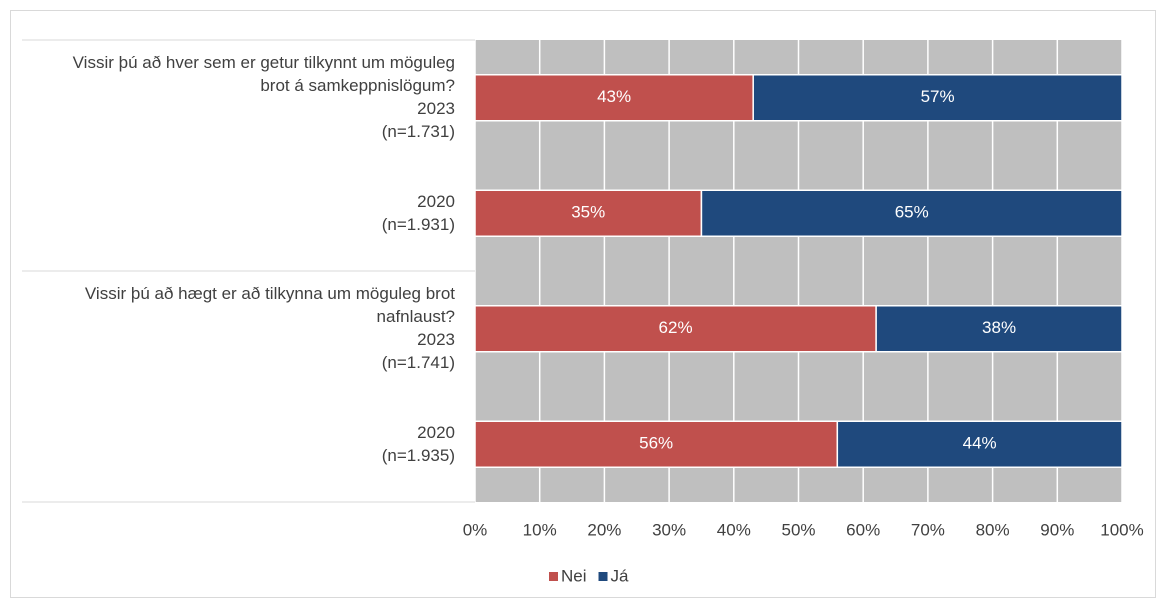 The image size is (1166, 608). I want to click on x-tick-label: 20%, so click(604, 529).